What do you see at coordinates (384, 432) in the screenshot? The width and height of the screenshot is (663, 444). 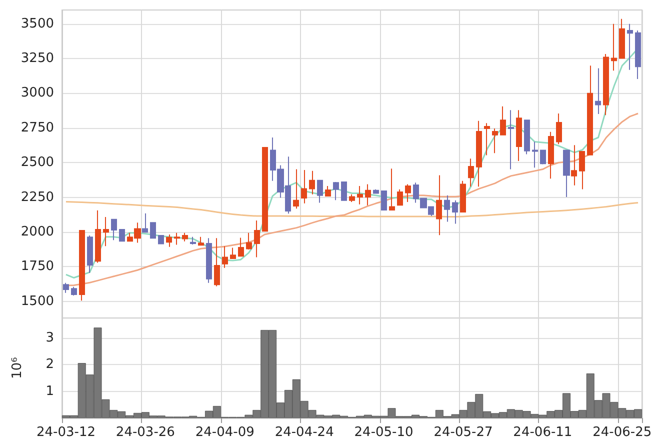 I see `x-tick-label: 24-05-10` at bounding box center [384, 432].